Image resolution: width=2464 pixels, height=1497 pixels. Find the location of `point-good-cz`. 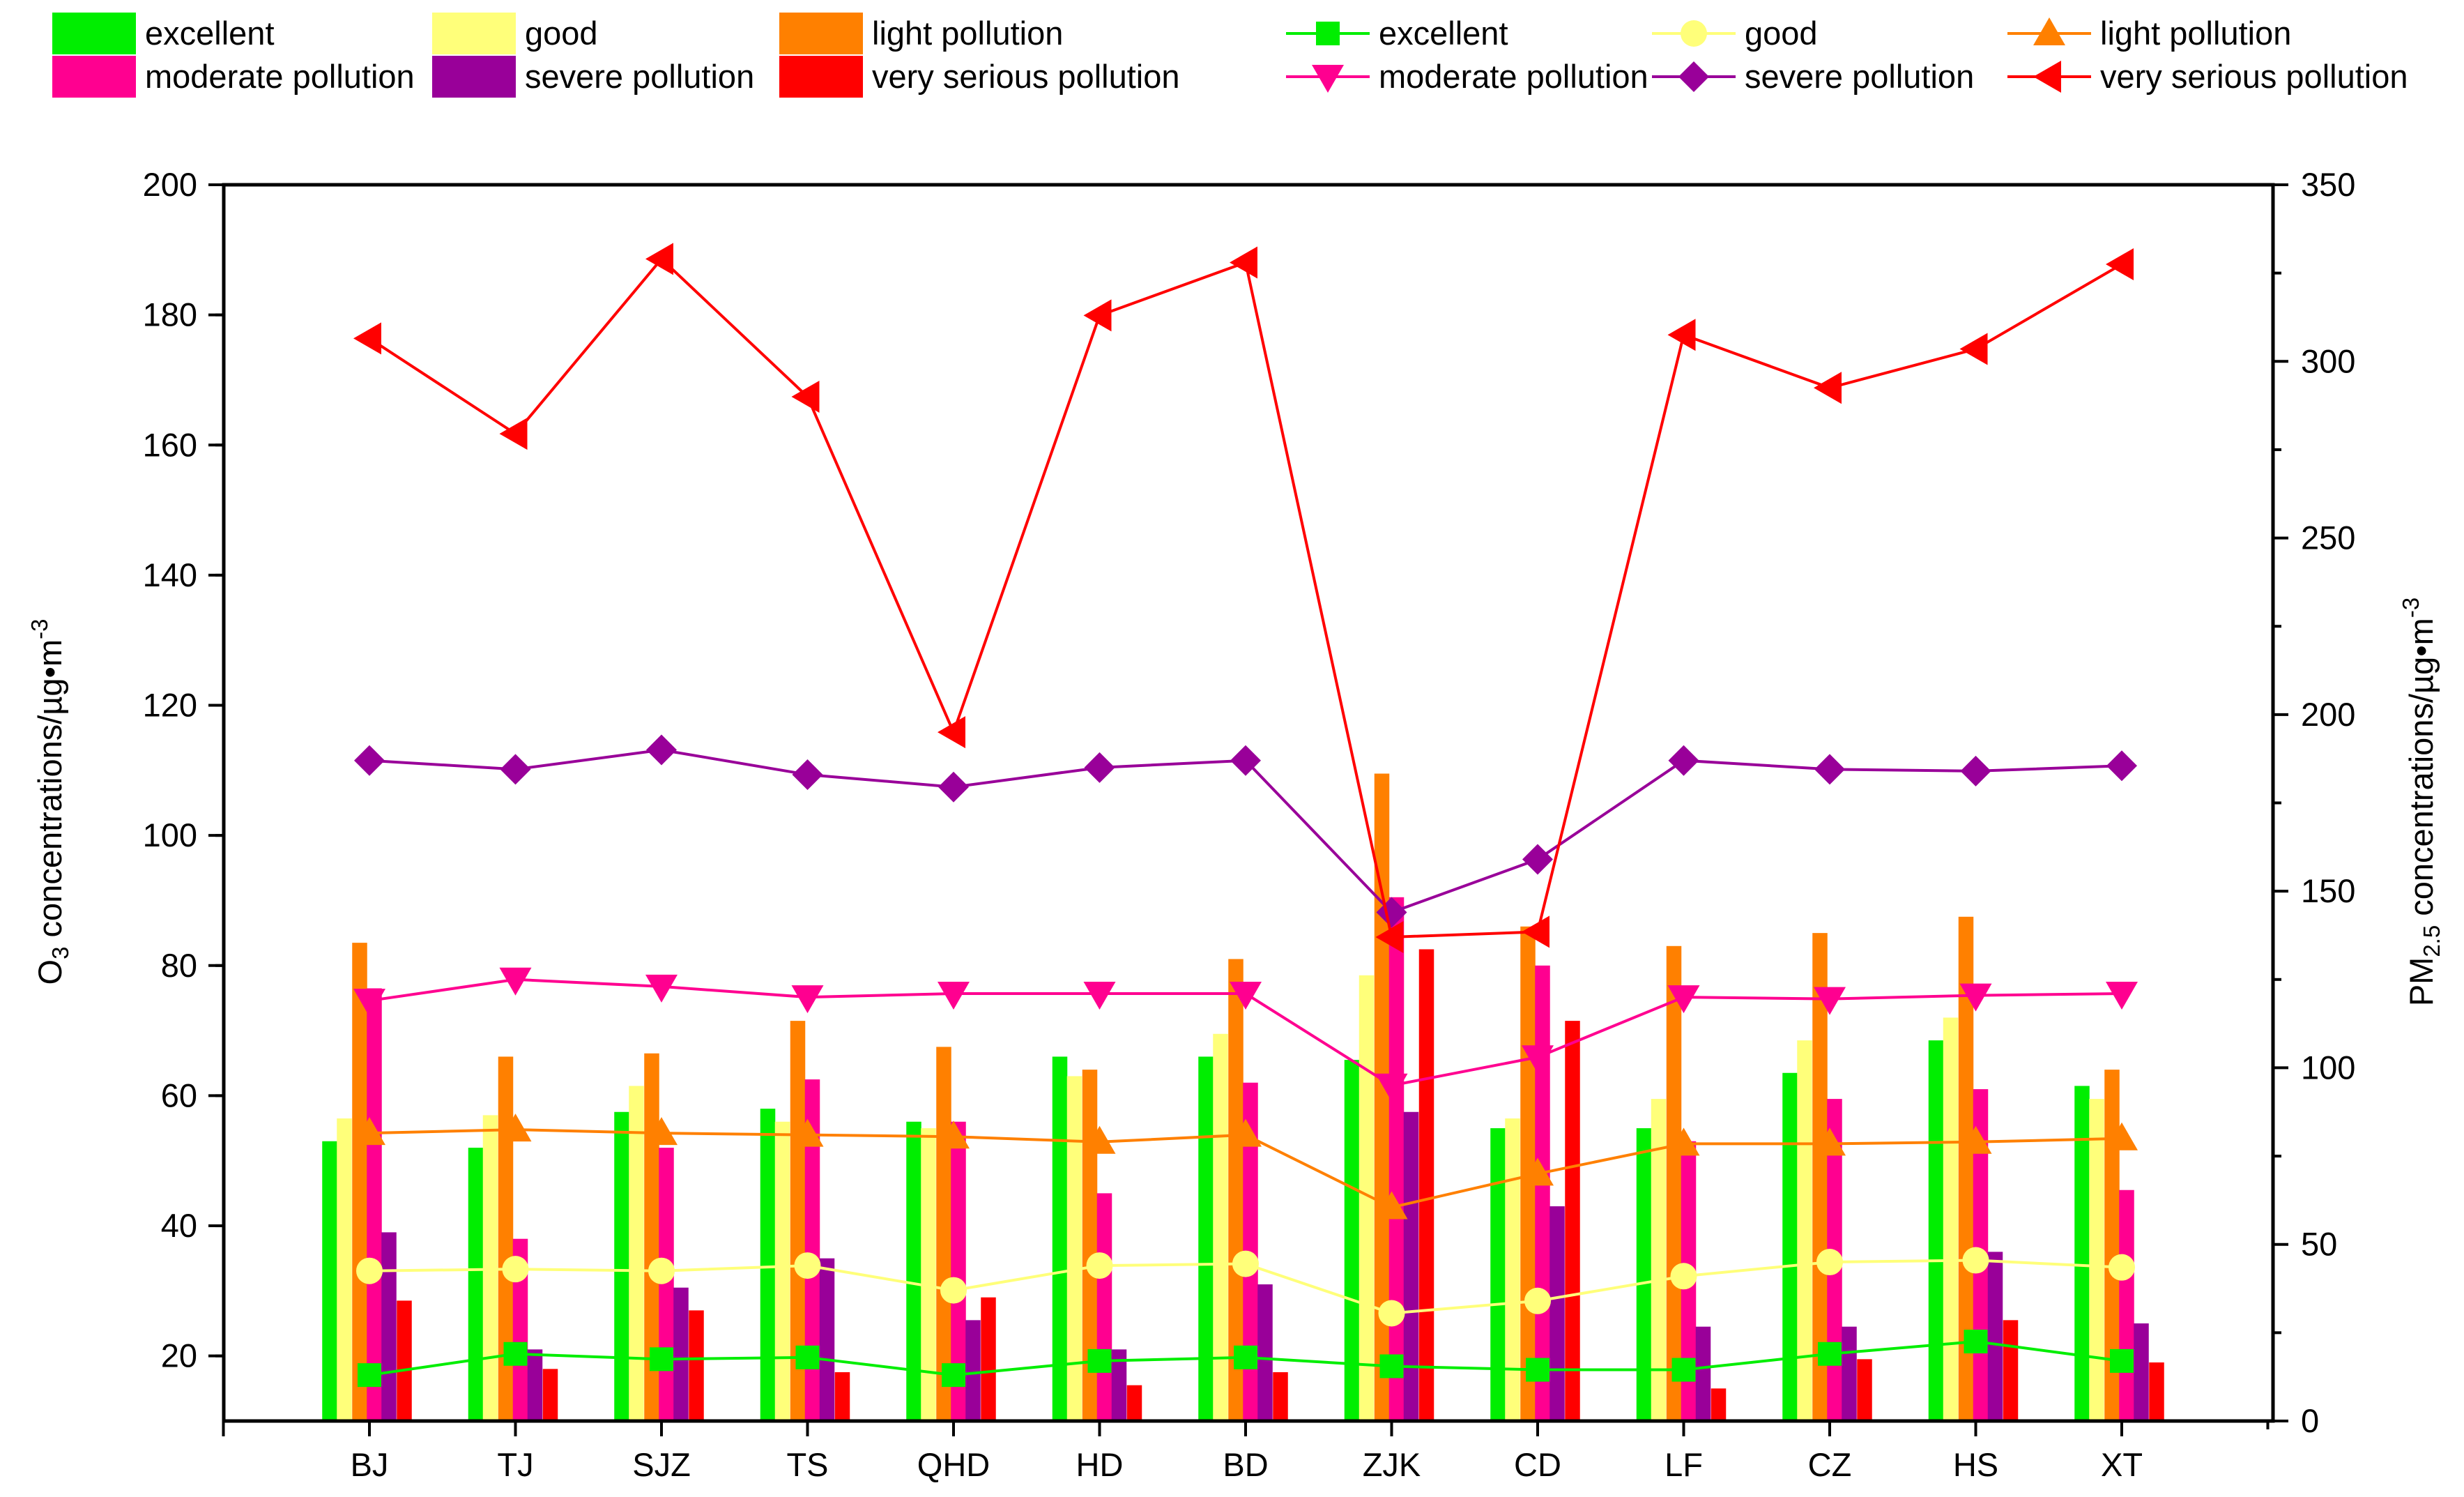

point-good-cz is located at coordinates (1829, 1262).